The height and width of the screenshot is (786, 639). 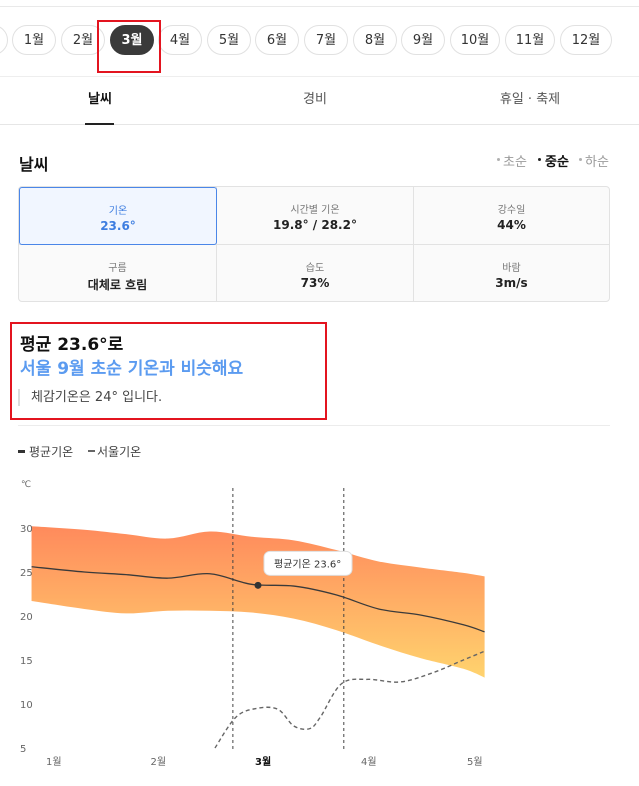 What do you see at coordinates (119, 452) in the screenshot?
I see `legend-seoul: 서울기온` at bounding box center [119, 452].